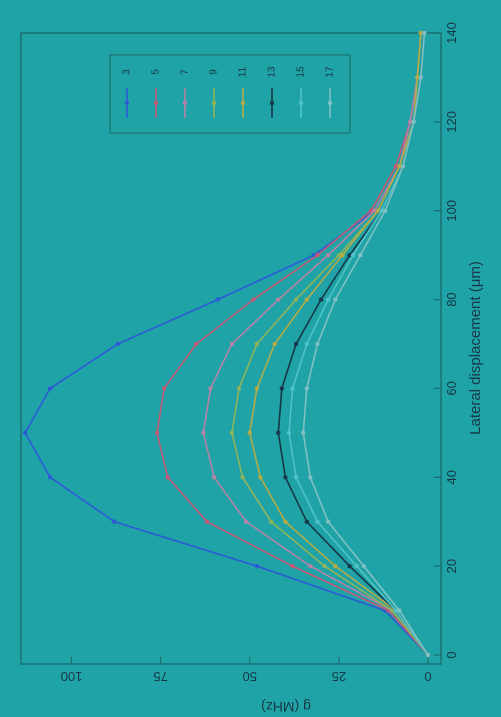 This screenshot has height=717, width=501. I want to click on legend: 3 5 7 9 11 13 15 17, so click(230, 94).